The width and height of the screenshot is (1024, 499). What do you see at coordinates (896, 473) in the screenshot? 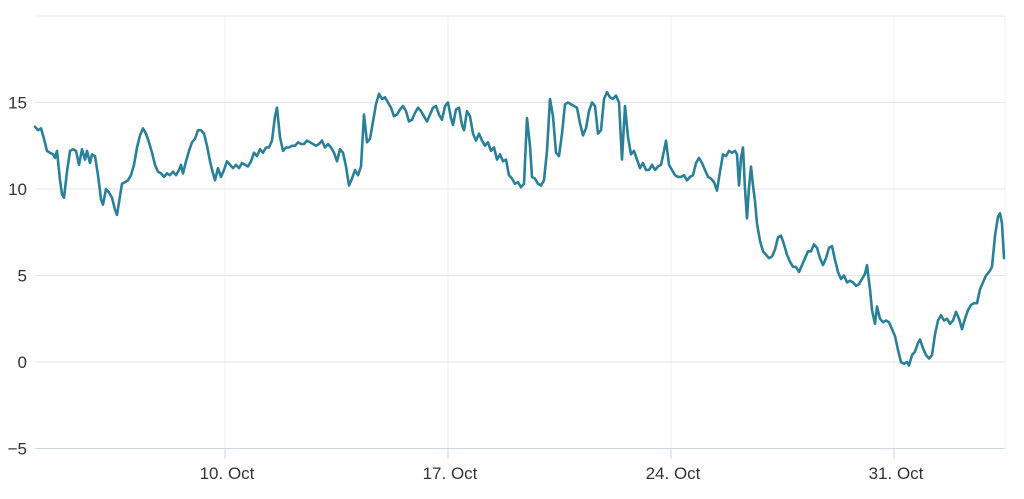
I see `x-axis-label: 31. Oct` at bounding box center [896, 473].